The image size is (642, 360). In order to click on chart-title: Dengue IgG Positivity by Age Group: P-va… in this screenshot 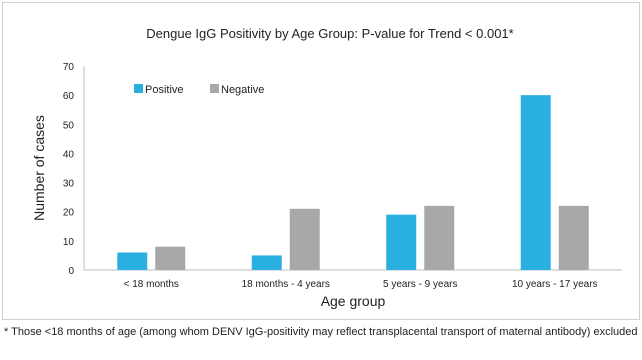, I will do `click(329, 33)`.